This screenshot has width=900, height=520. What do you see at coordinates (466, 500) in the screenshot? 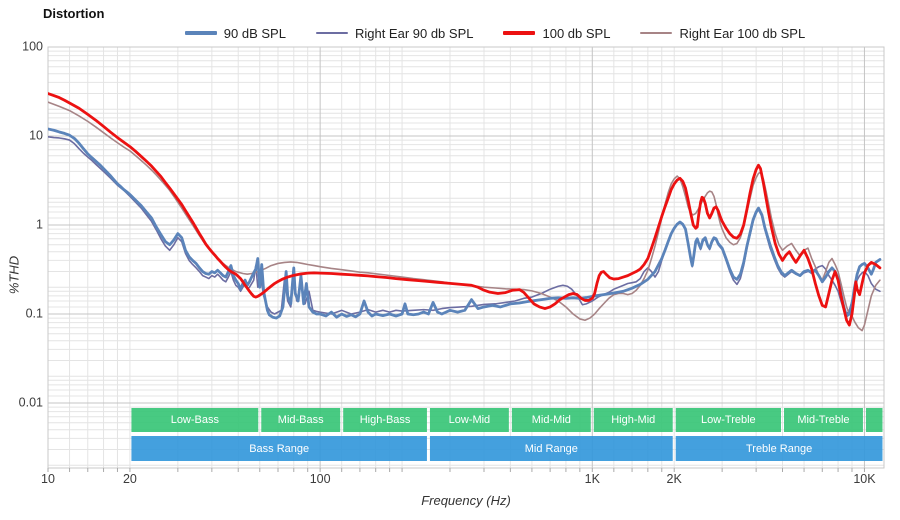
I see `x-axis-title: Frequency (Hz)` at bounding box center [466, 500].